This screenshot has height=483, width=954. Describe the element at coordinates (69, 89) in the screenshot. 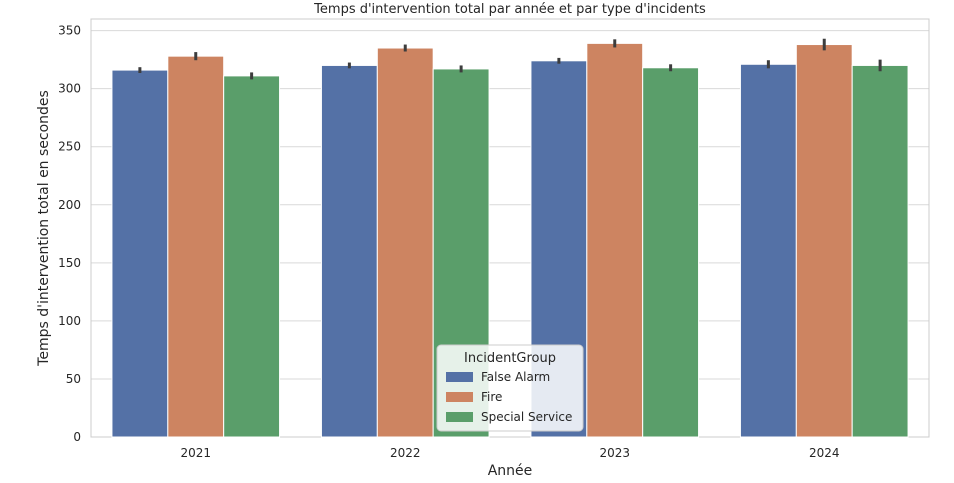

I see `y-tick-label: 300` at that location.